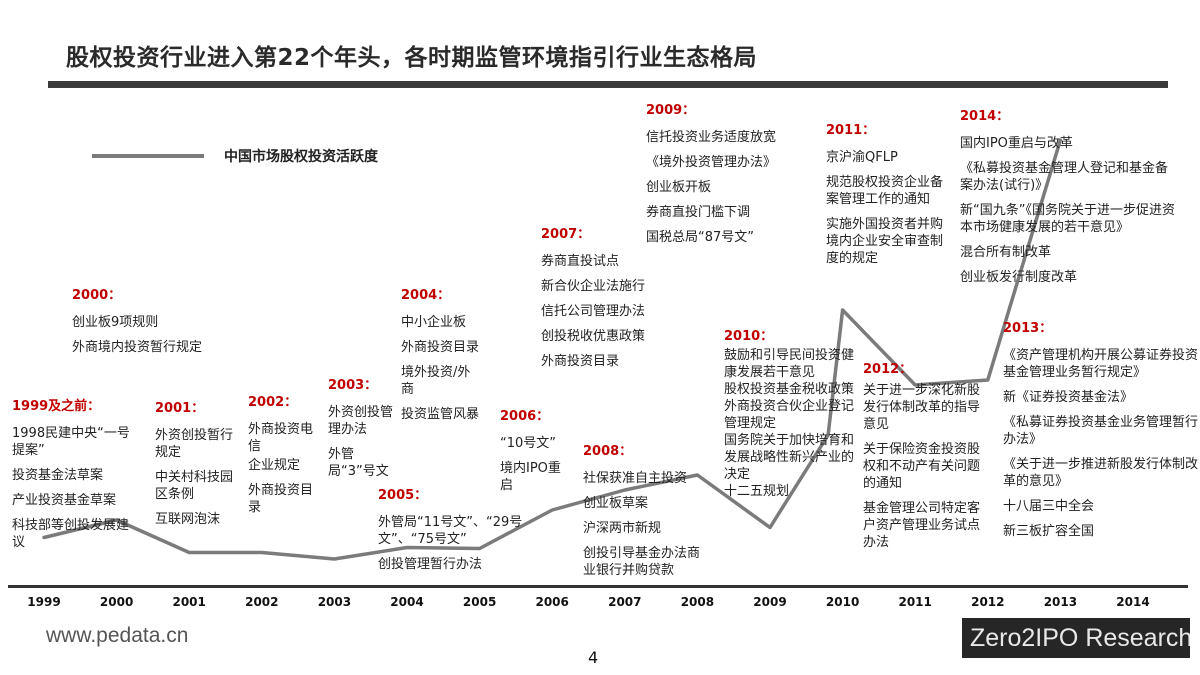  I want to click on event-item: 十八届三中全会, so click(1049, 506).